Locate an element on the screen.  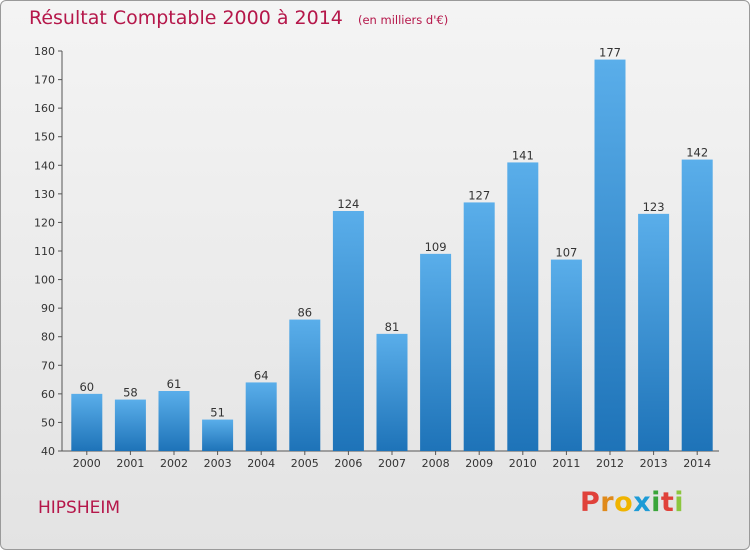
y-tick-label: 120 is located at coordinates (44, 222).